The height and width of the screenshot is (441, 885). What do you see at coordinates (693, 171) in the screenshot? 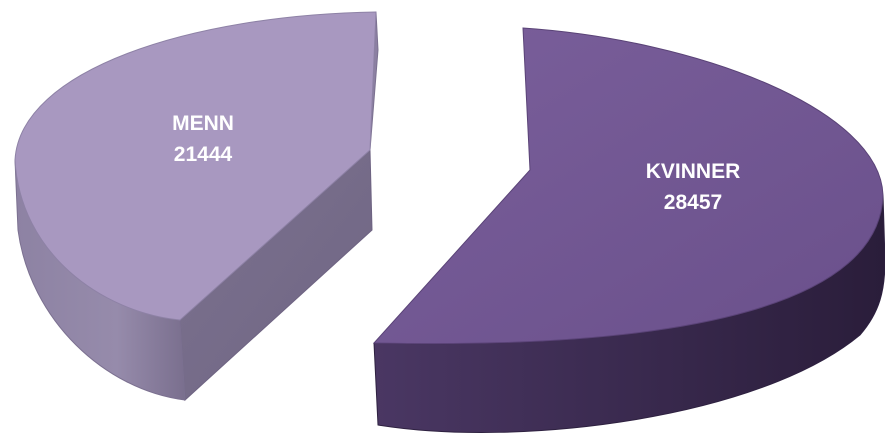
I see `slice-label-kvinner-name: KVINNER` at bounding box center [693, 171].